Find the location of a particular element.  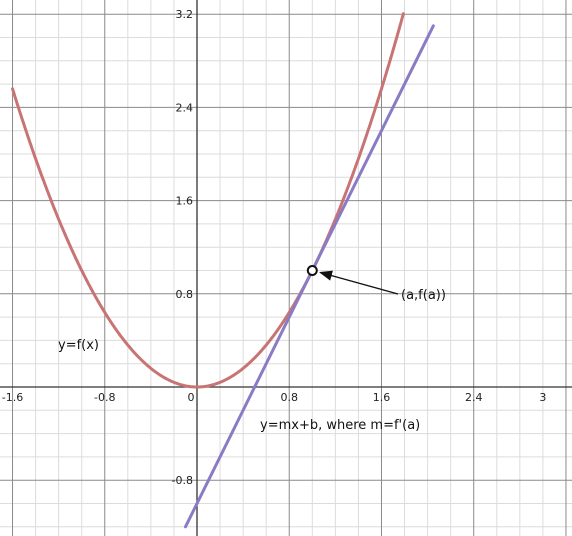

tangent-label: y=mx+b, where m=f'(a) is located at coordinates (340, 425).